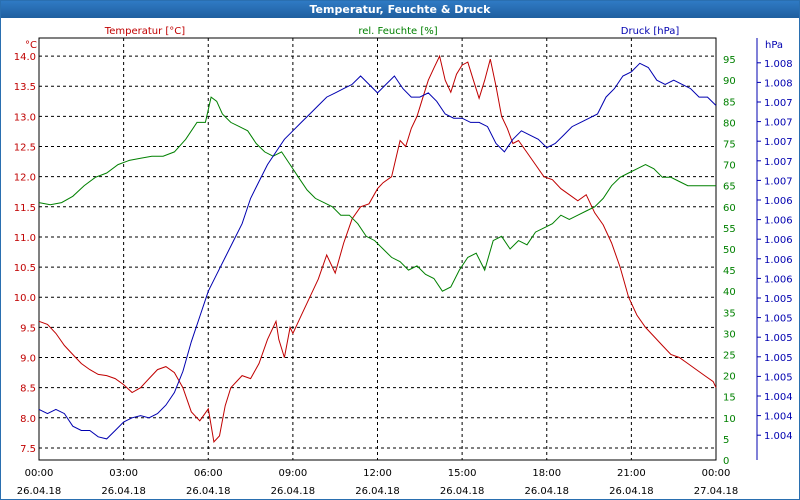 The height and width of the screenshot is (500, 800). Describe the element at coordinates (28, 328) in the screenshot. I see `temperature-tick: 9.5` at that location.